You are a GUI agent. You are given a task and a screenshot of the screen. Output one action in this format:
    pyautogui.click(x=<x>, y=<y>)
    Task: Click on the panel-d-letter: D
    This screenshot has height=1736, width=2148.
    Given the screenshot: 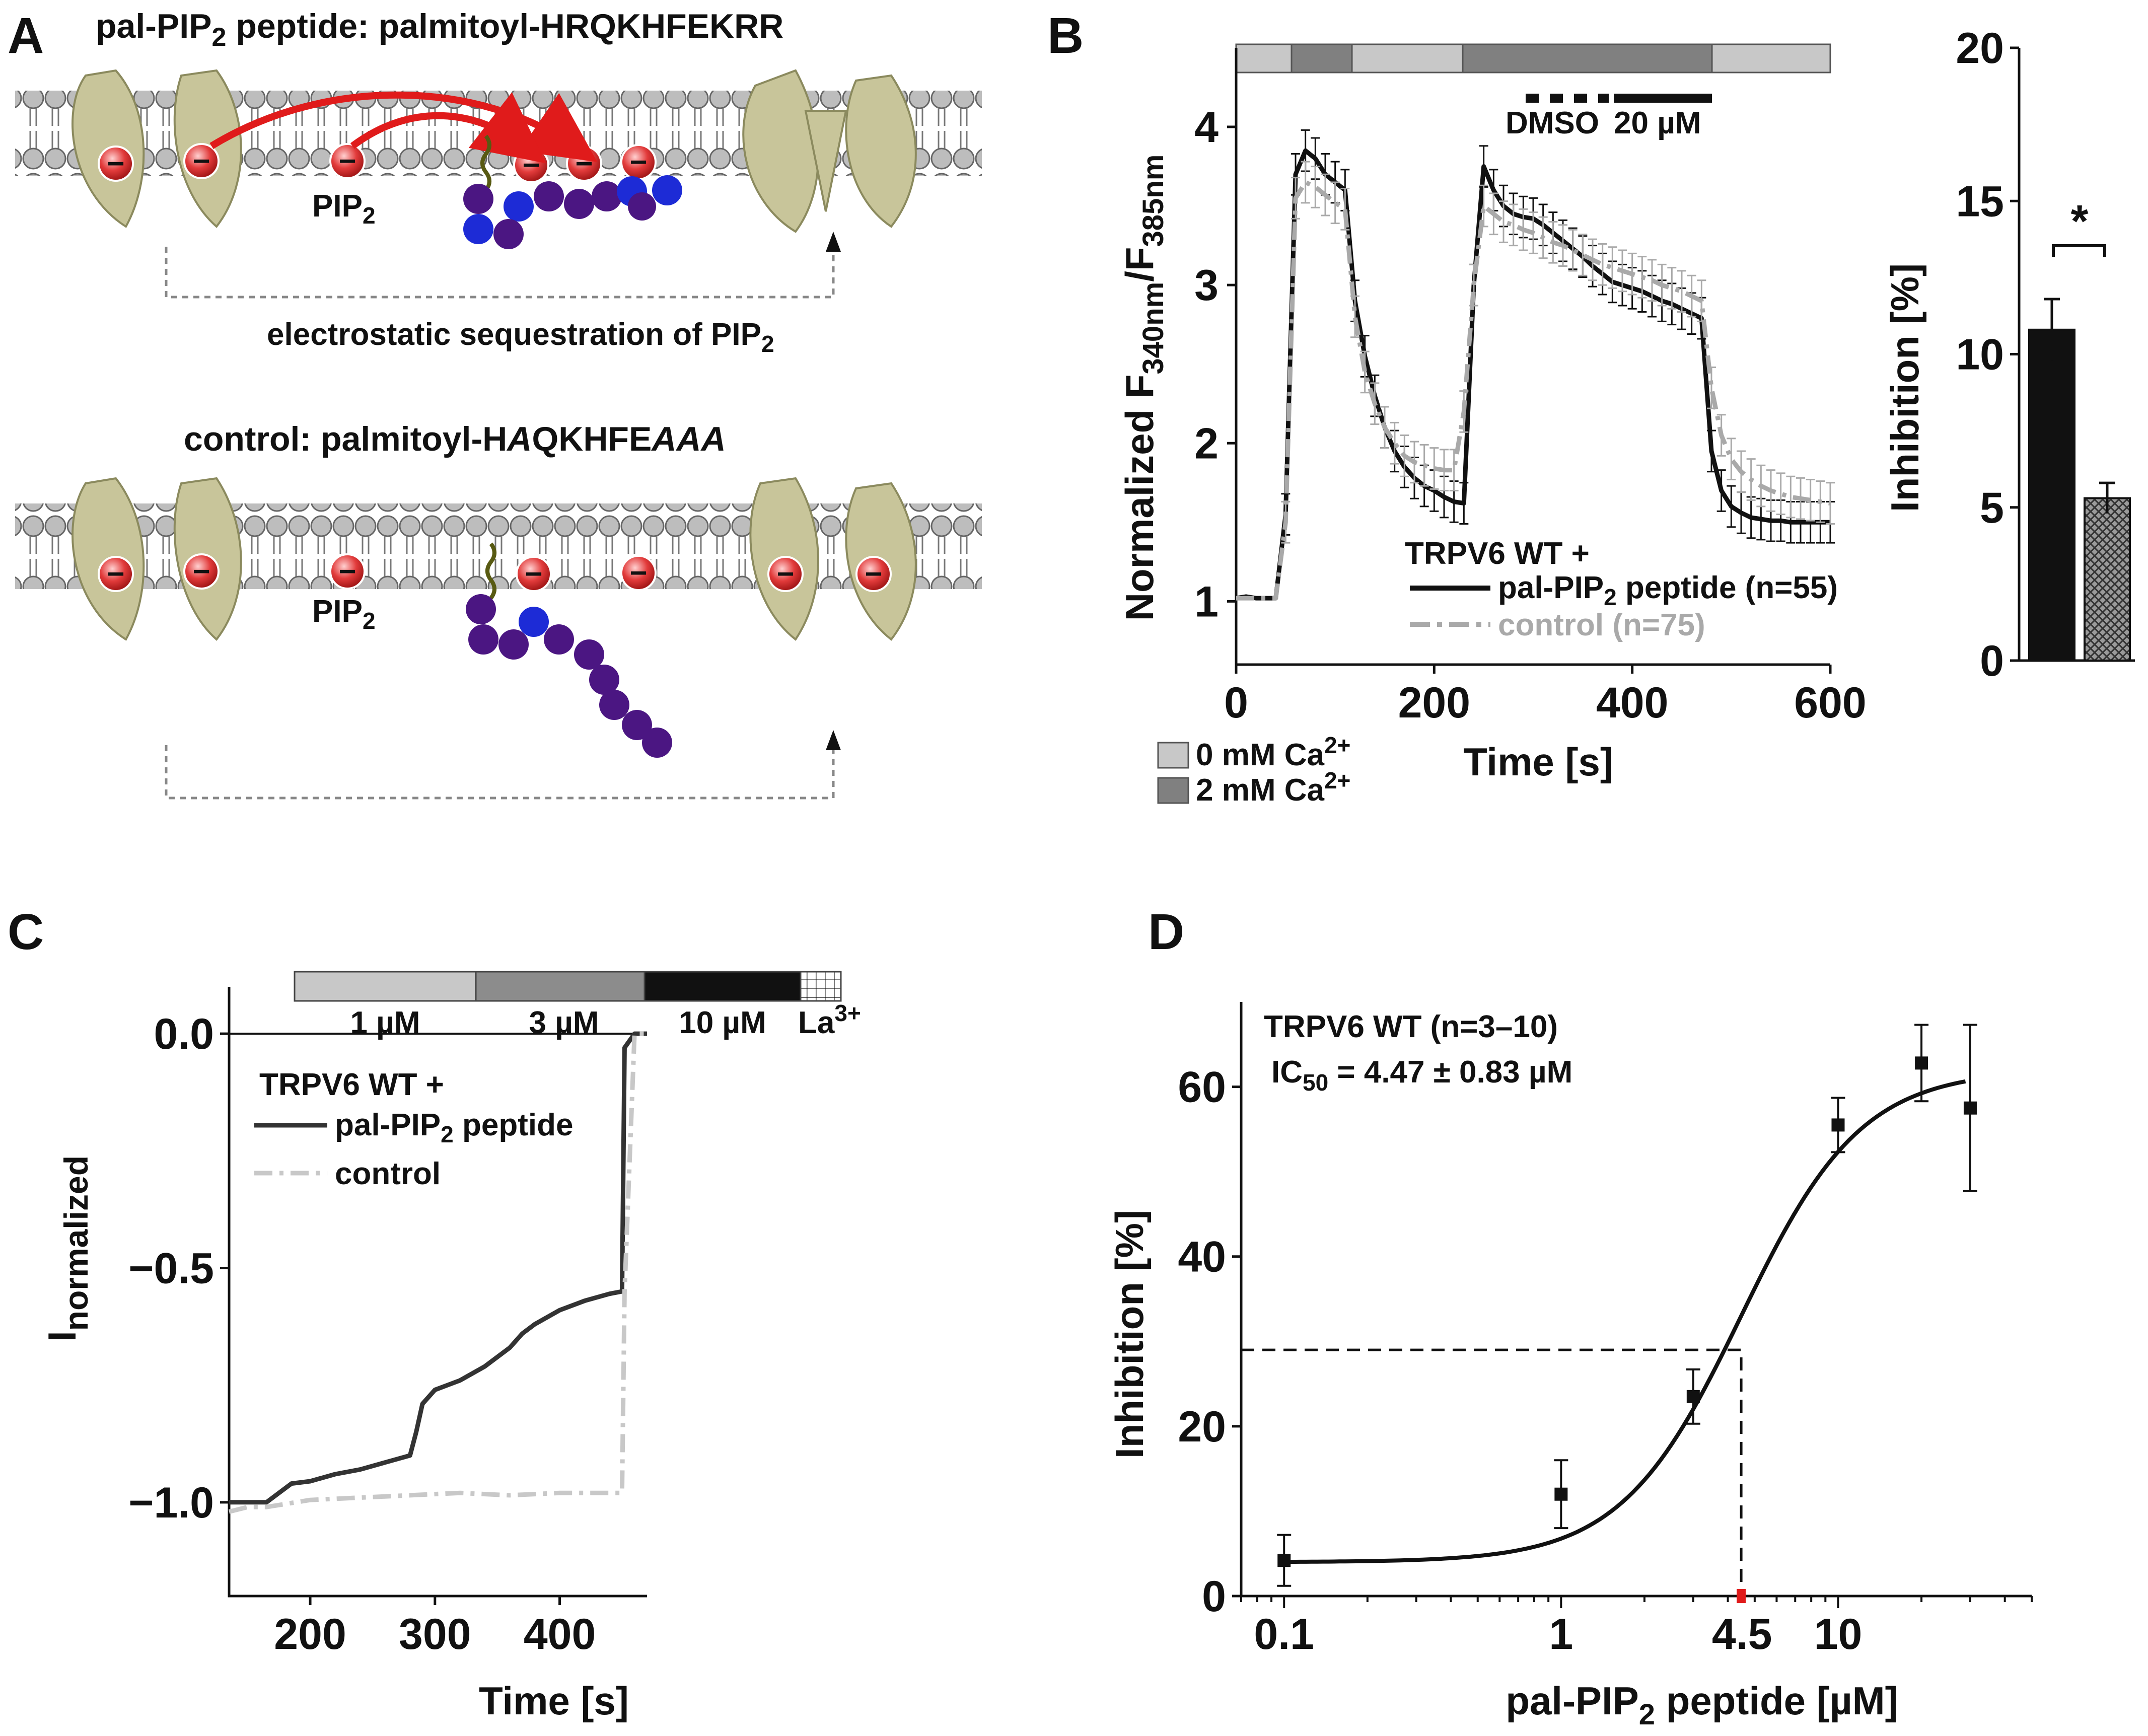 What is the action you would take?
    pyautogui.click(x=1166, y=932)
    